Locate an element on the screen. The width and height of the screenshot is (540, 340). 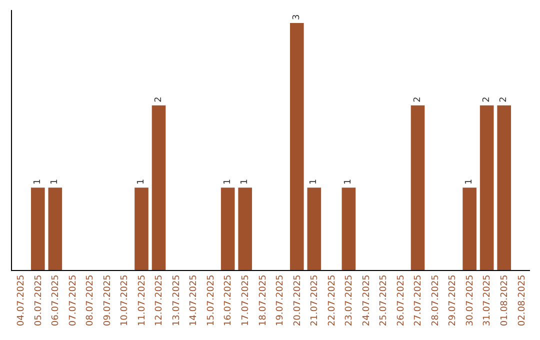
x-tick-label: 09.07.2025 is located at coordinates (107, 300).